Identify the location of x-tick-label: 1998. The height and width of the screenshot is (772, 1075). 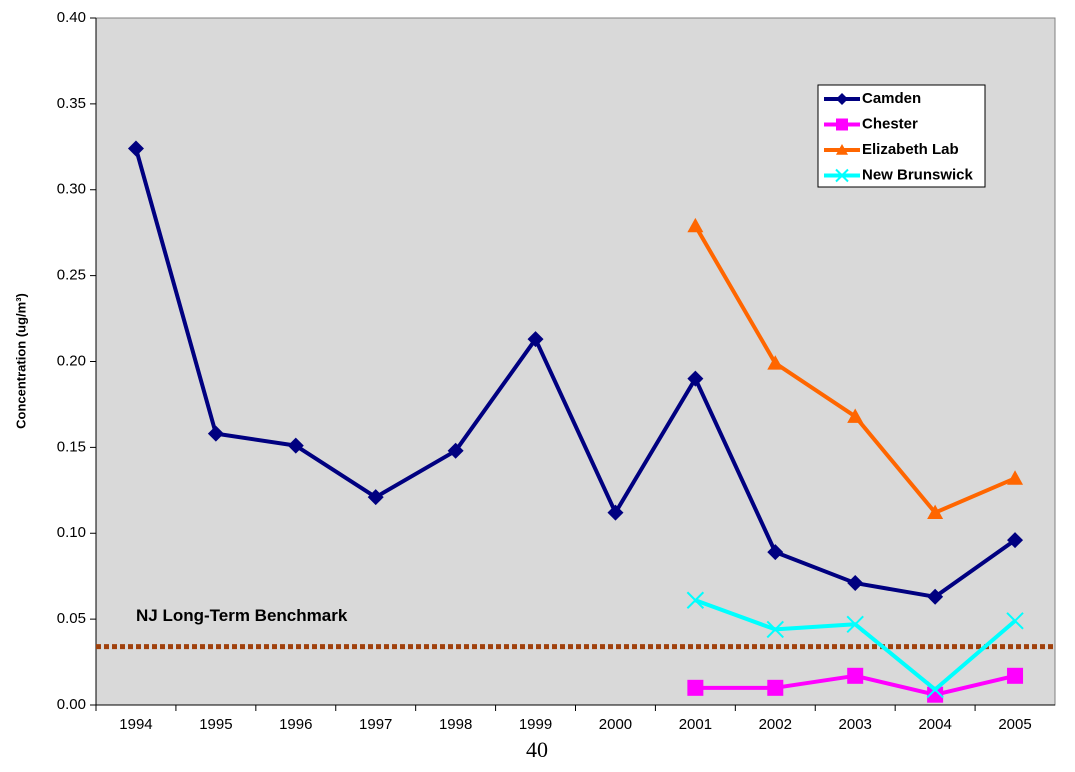
(455, 724).